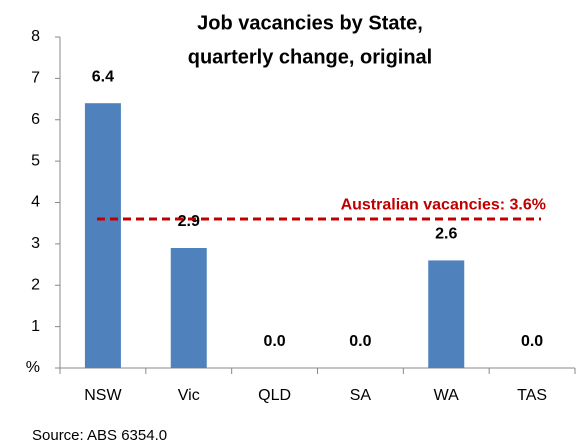 The image size is (581, 444). I want to click on y-tick-label: 2, so click(35, 284).